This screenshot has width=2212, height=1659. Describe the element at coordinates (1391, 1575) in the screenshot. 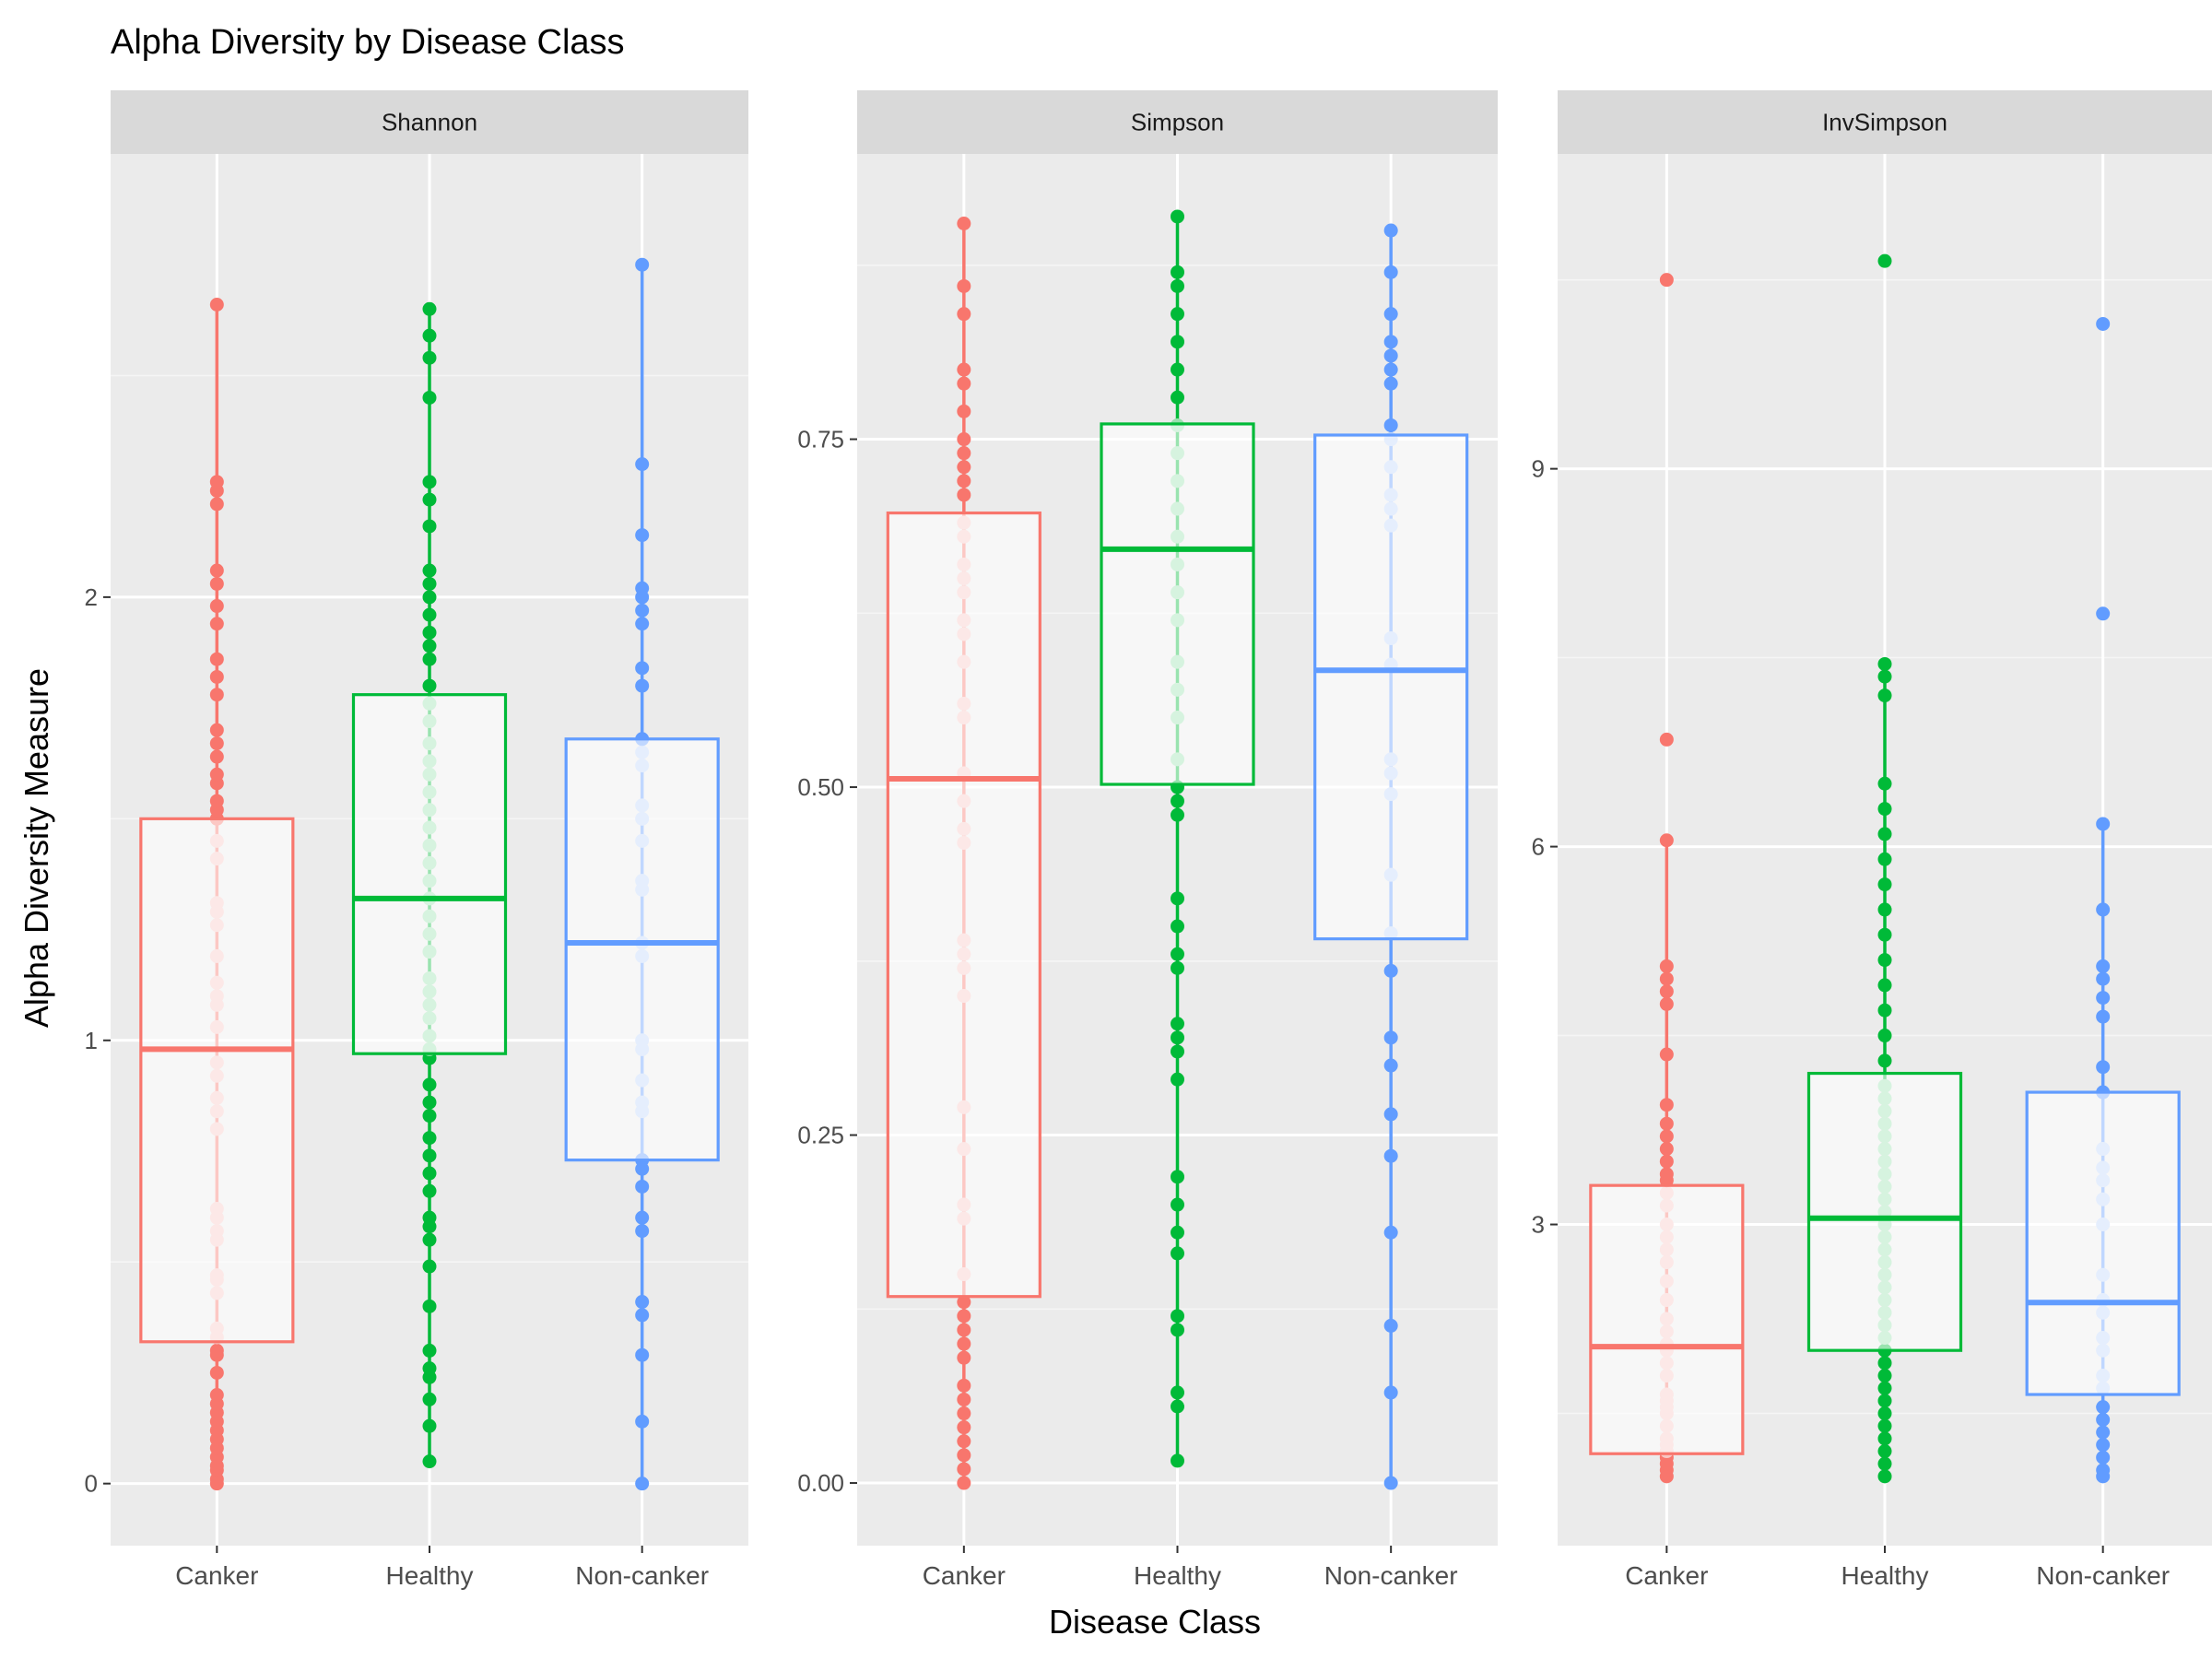

I see `x-tick-label: Non-canker` at that location.